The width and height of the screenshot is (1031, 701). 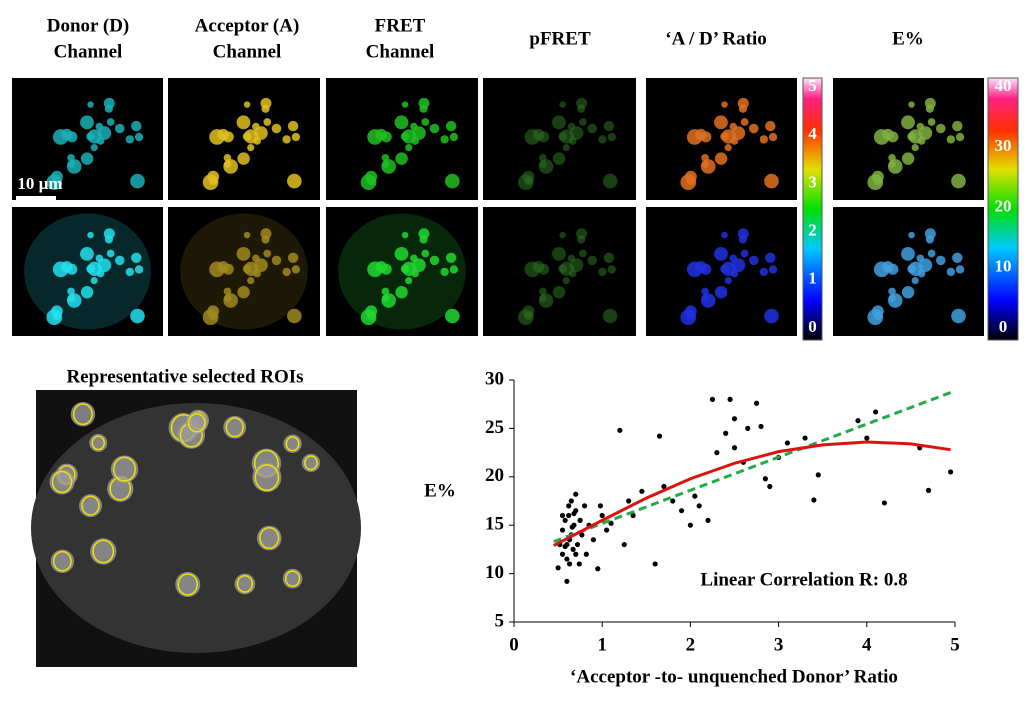 I want to click on roi-title: Representative selected ROIs, so click(x=184, y=376).